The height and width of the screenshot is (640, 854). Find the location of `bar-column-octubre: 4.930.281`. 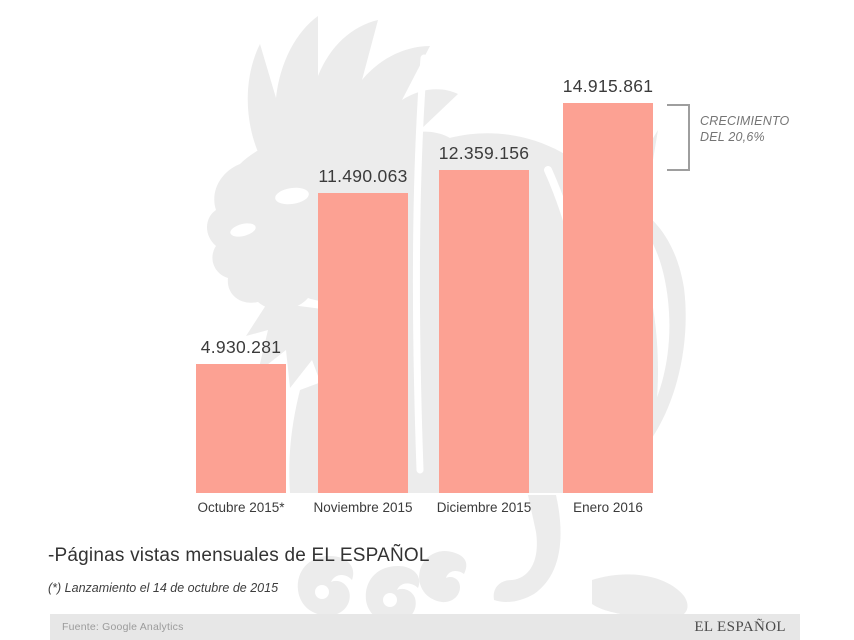

bar-column-octubre: 4.930.281 is located at coordinates (241, 246).